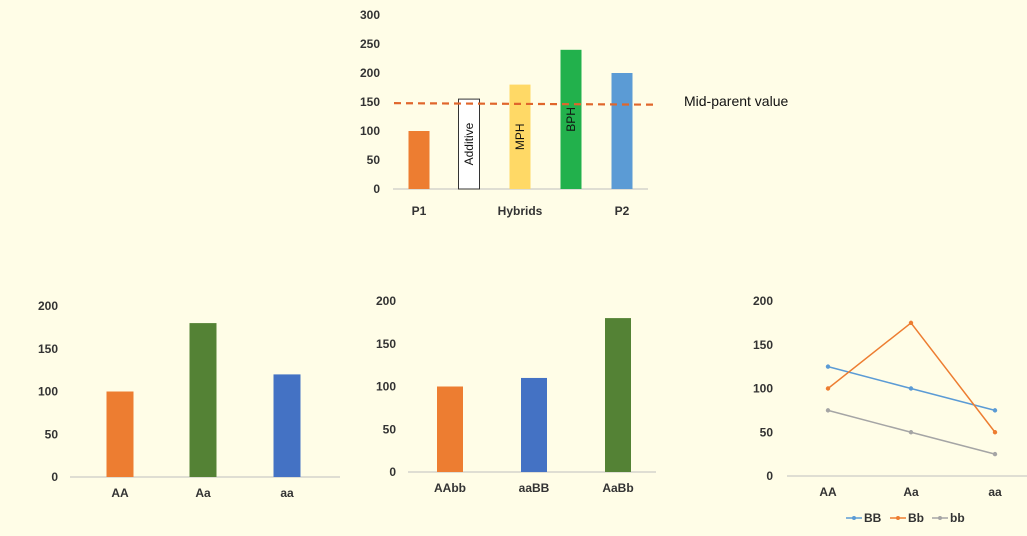 The image size is (1027, 536). Describe the element at coordinates (534, 488) in the screenshot. I see `x-tick-label: aaBB` at that location.